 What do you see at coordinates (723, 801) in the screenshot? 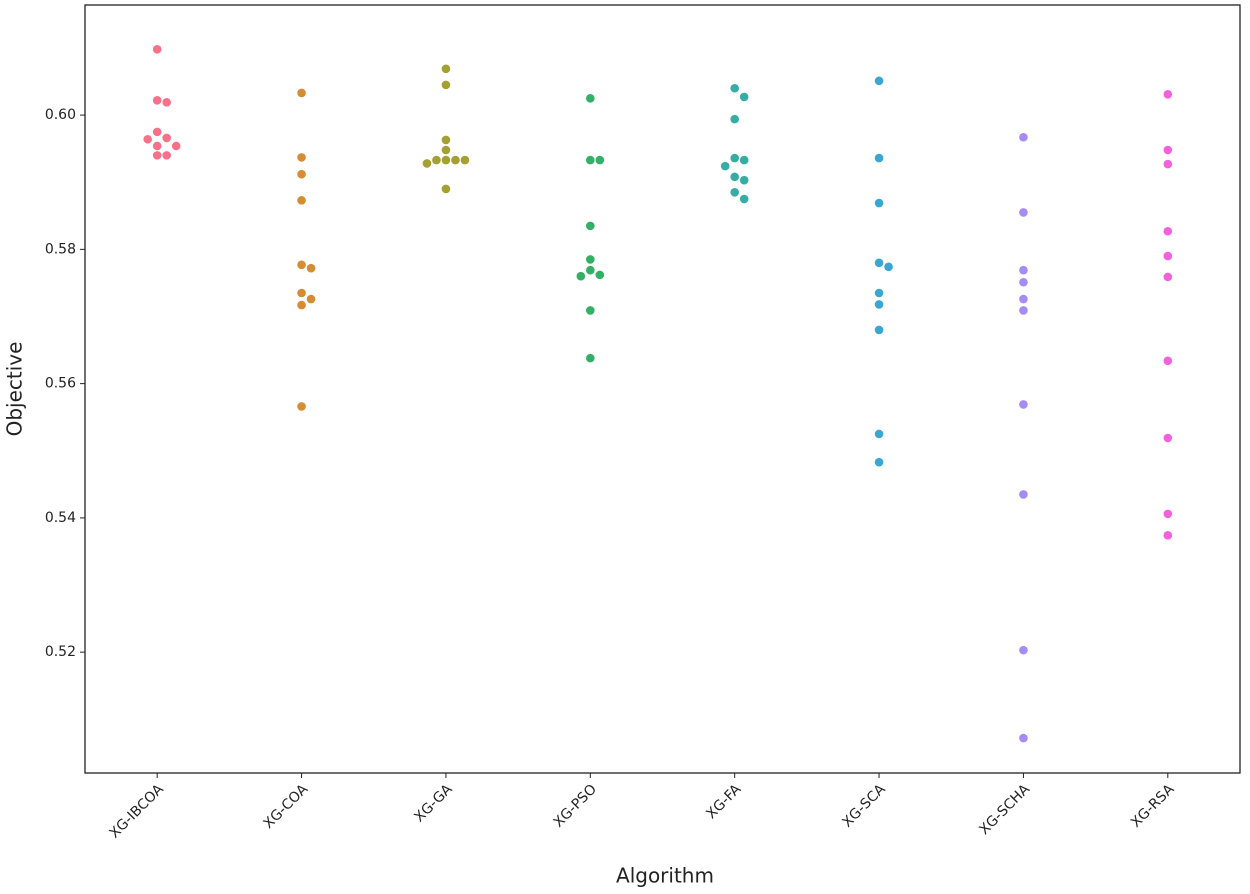
I see `x-tick-label: XG-FA` at bounding box center [723, 801].